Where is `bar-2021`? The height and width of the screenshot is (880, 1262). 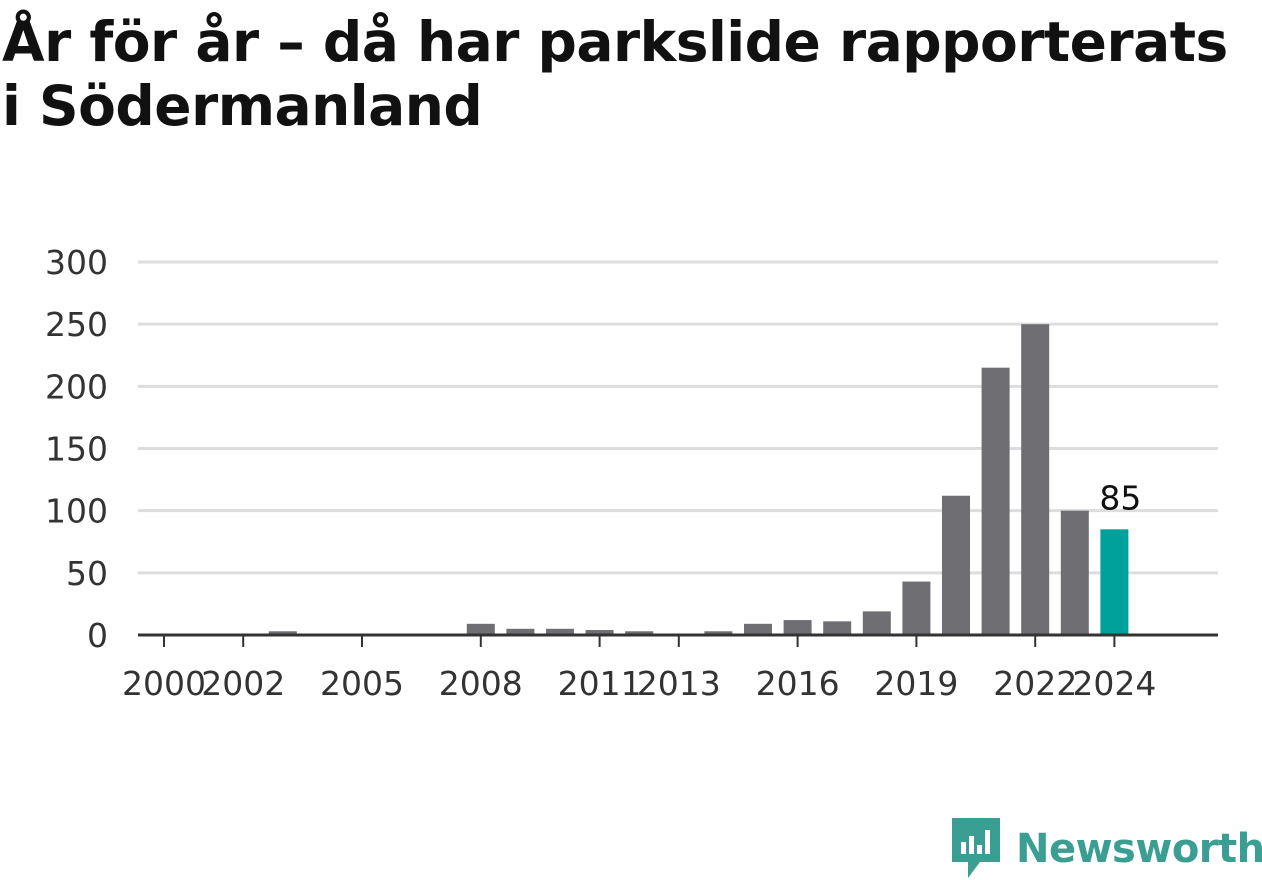
bar-2021 is located at coordinates (995, 501).